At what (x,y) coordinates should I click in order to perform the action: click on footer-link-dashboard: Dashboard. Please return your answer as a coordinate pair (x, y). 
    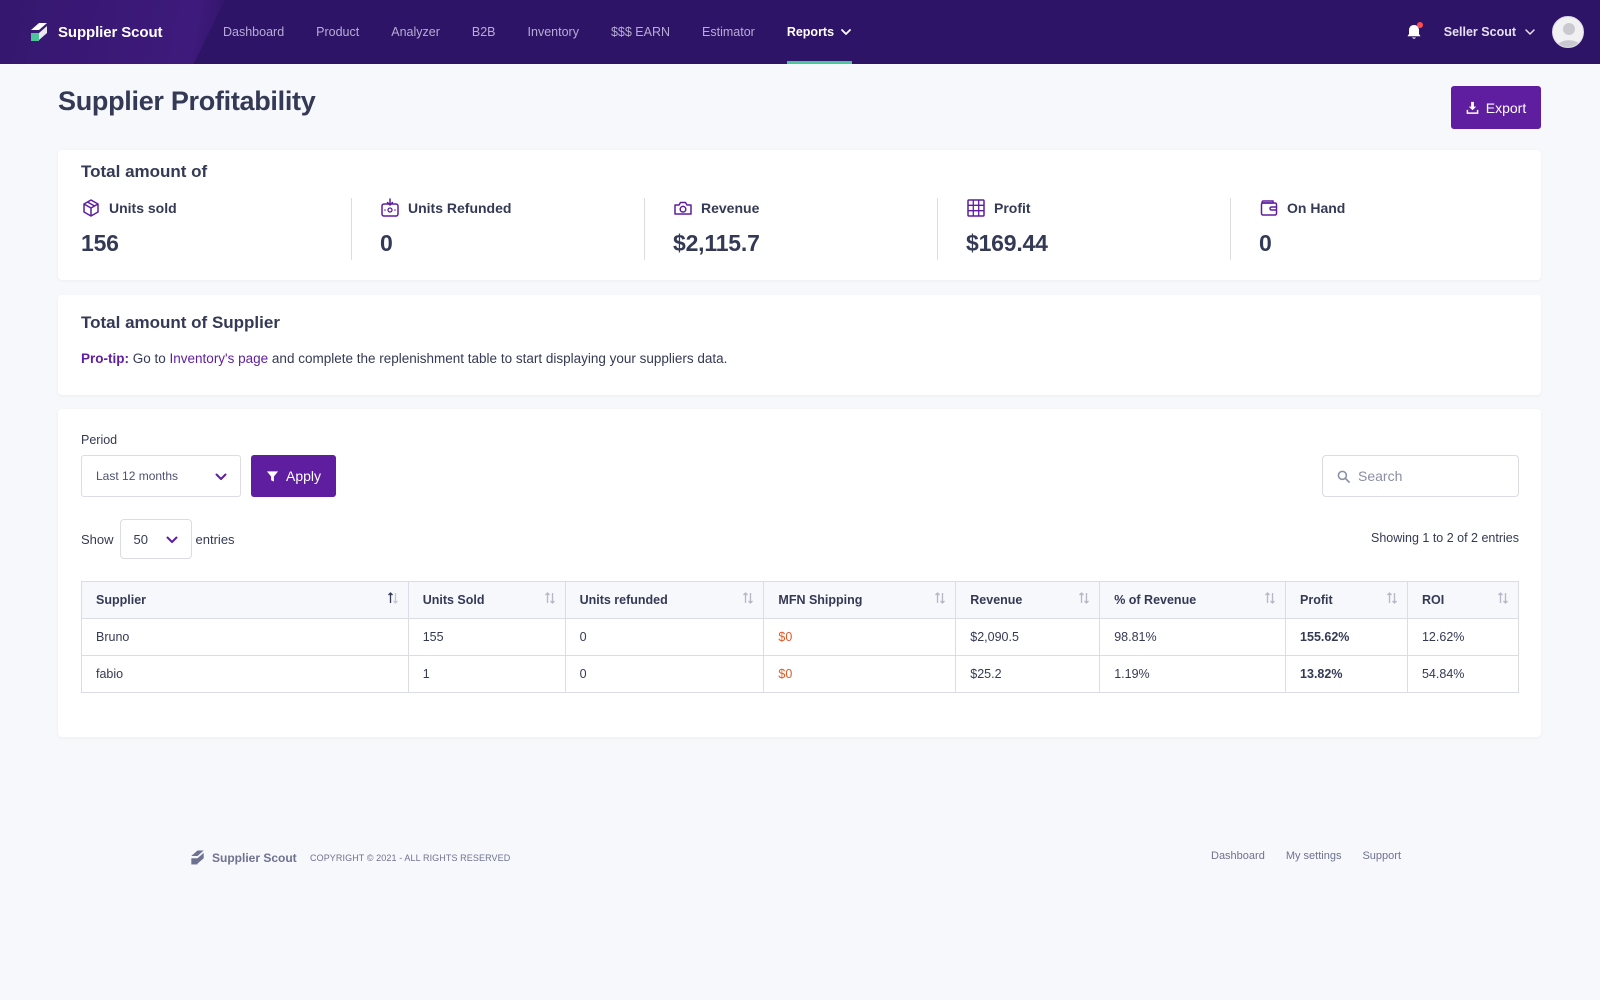
    Looking at the image, I should click on (1238, 856).